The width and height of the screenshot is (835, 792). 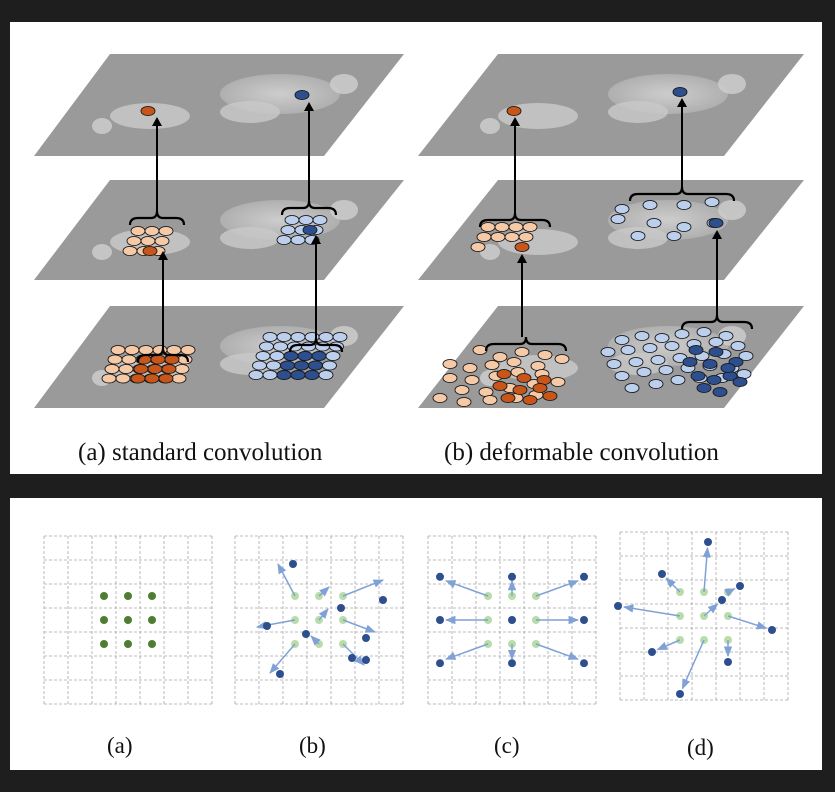 I want to click on caption-standard-convolution: (a) standard convolution, so click(x=200, y=452).